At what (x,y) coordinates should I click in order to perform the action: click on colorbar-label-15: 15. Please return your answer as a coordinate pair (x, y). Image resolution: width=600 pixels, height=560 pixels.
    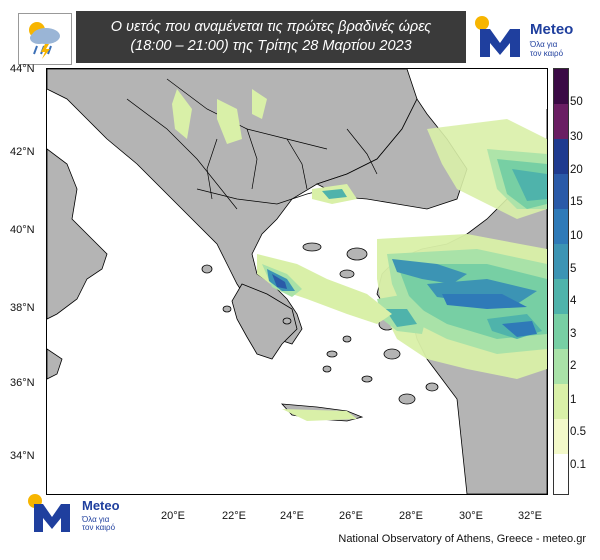
    Looking at the image, I should click on (576, 202).